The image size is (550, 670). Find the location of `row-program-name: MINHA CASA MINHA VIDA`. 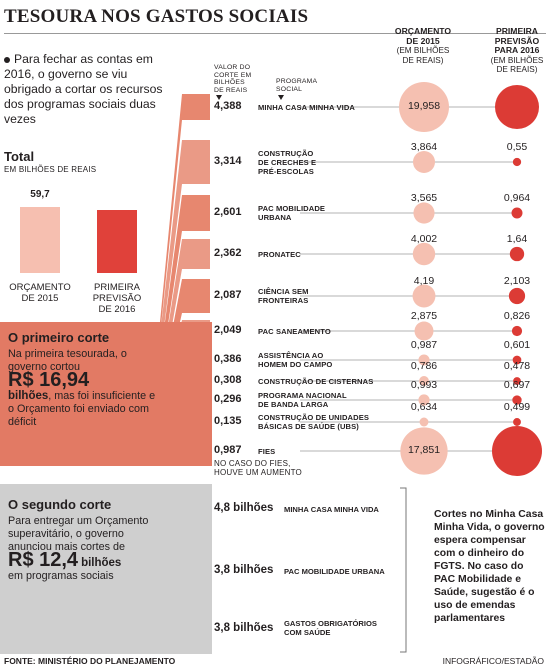

row-program-name: MINHA CASA MINHA VIDA is located at coordinates (307, 107).